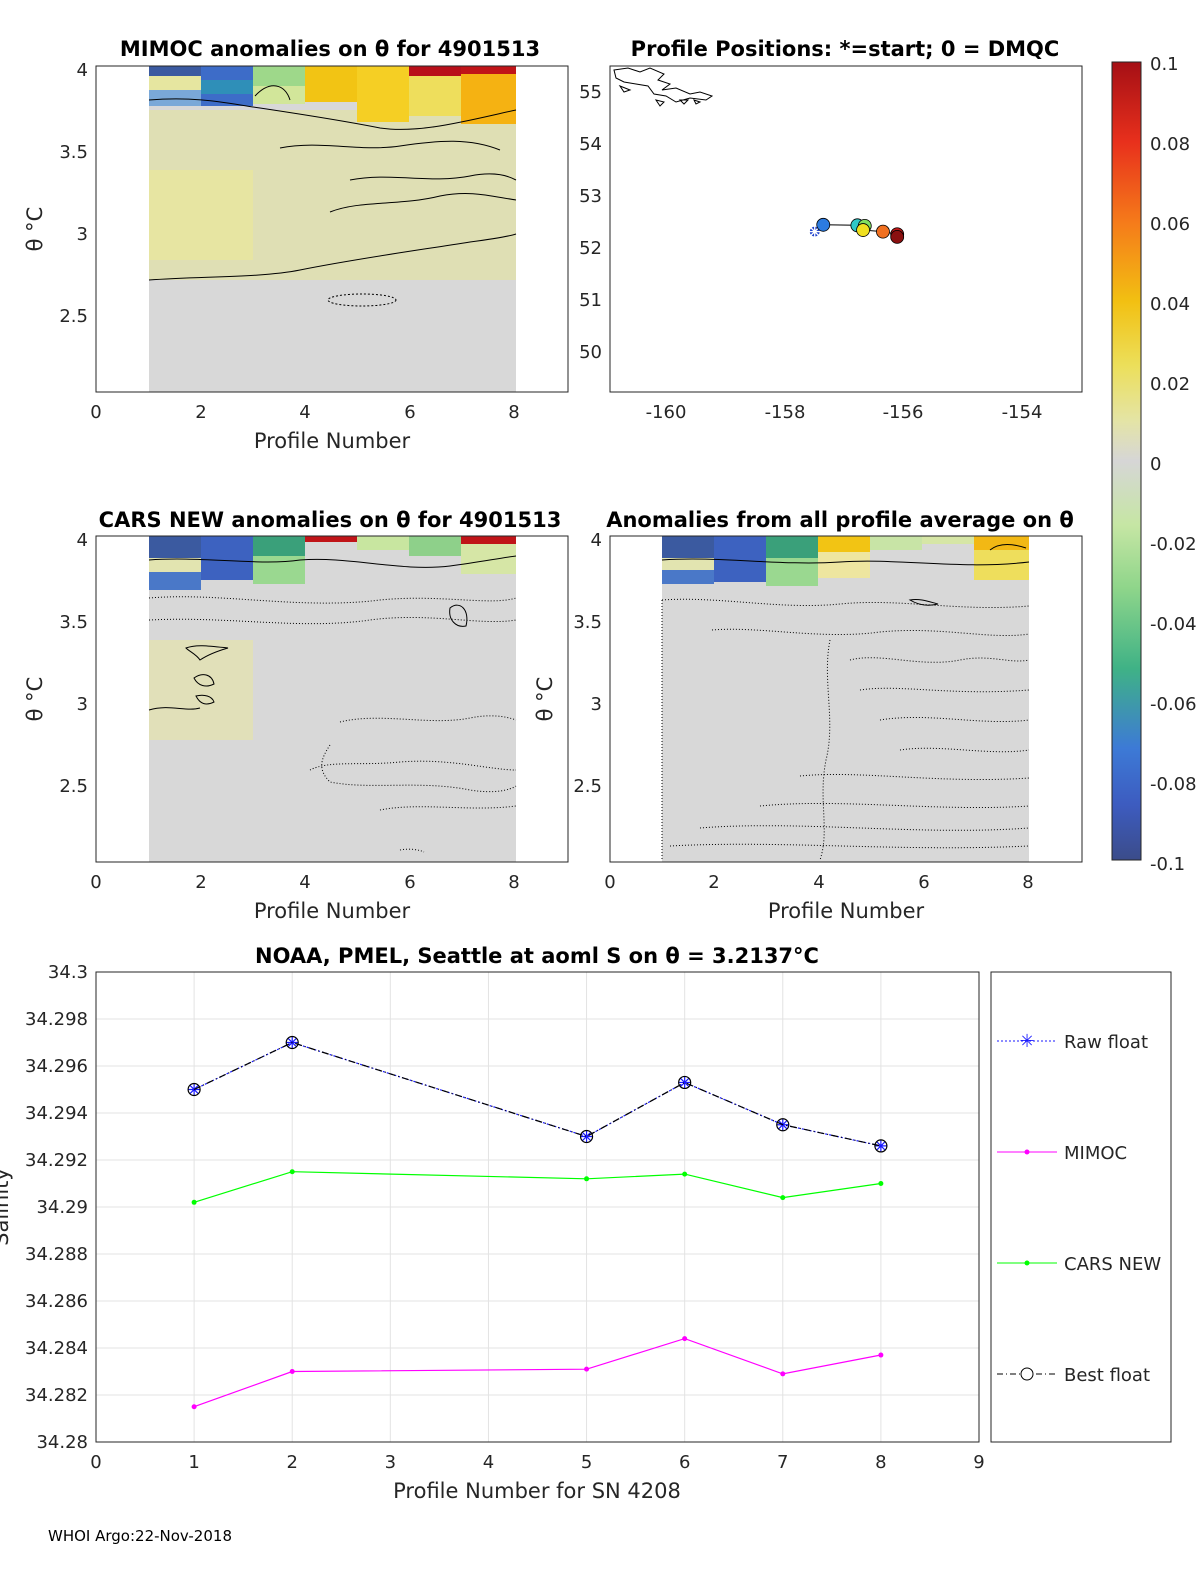 The height and width of the screenshot is (1575, 1200). What do you see at coordinates (1173, 624) in the screenshot?
I see `colorbar-tick: -0.04` at bounding box center [1173, 624].